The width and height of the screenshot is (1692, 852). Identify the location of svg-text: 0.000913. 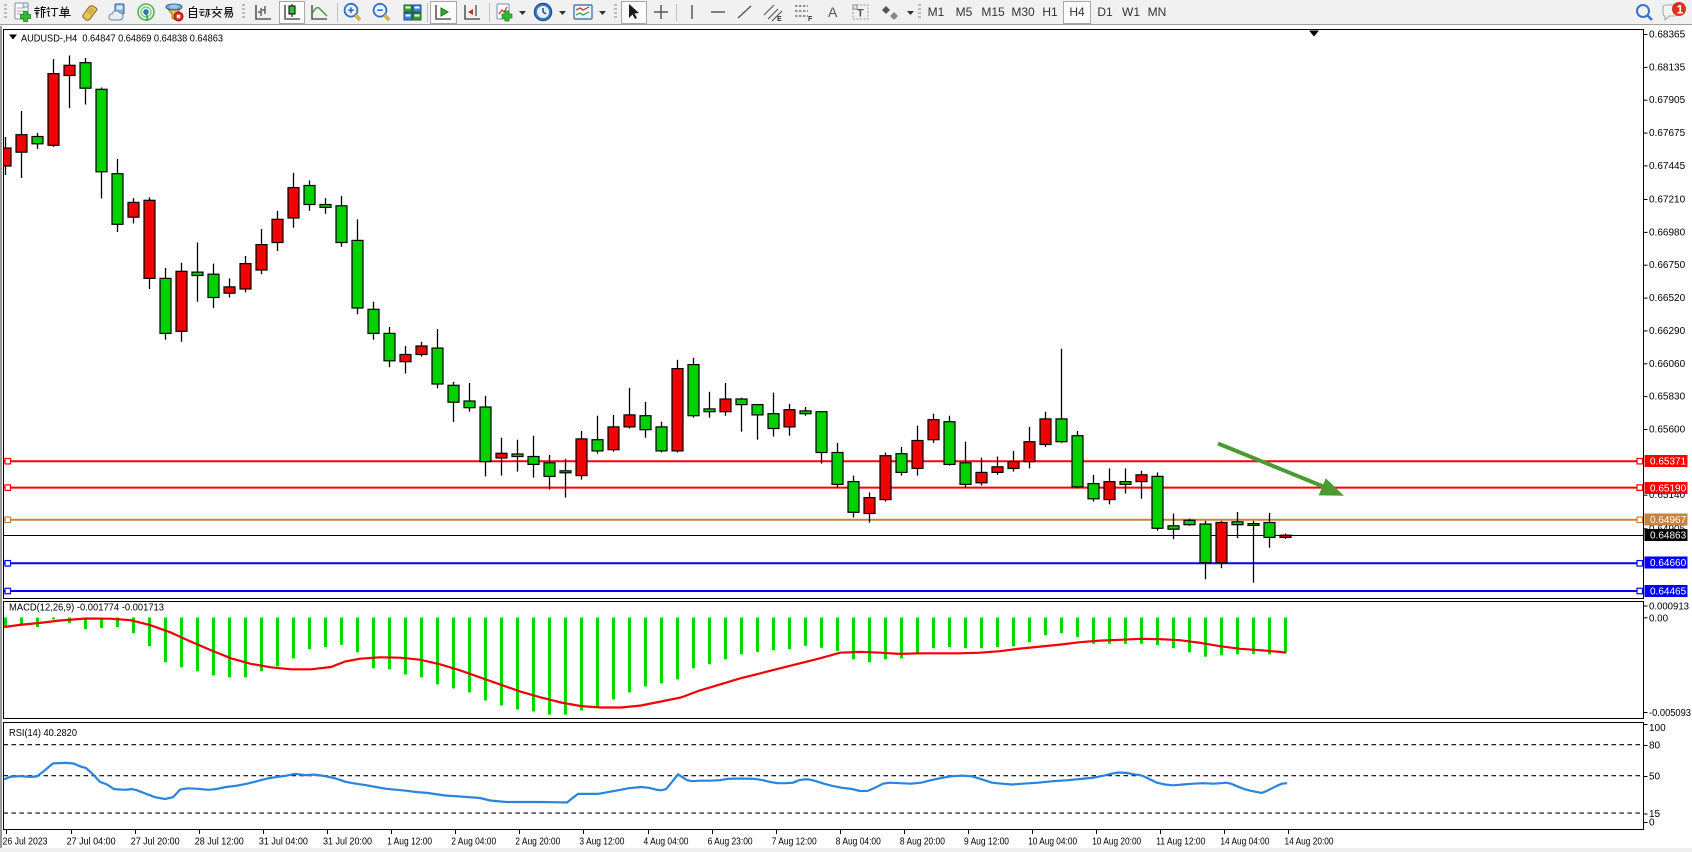
(1669, 607).